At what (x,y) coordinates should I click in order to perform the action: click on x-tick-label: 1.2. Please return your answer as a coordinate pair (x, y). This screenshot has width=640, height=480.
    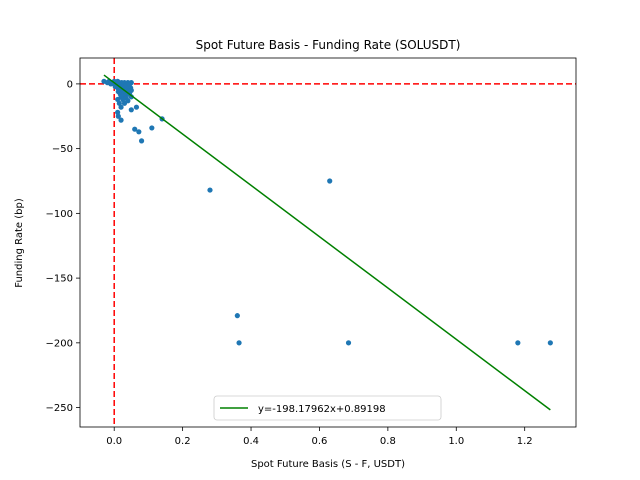
    Looking at the image, I should click on (525, 441).